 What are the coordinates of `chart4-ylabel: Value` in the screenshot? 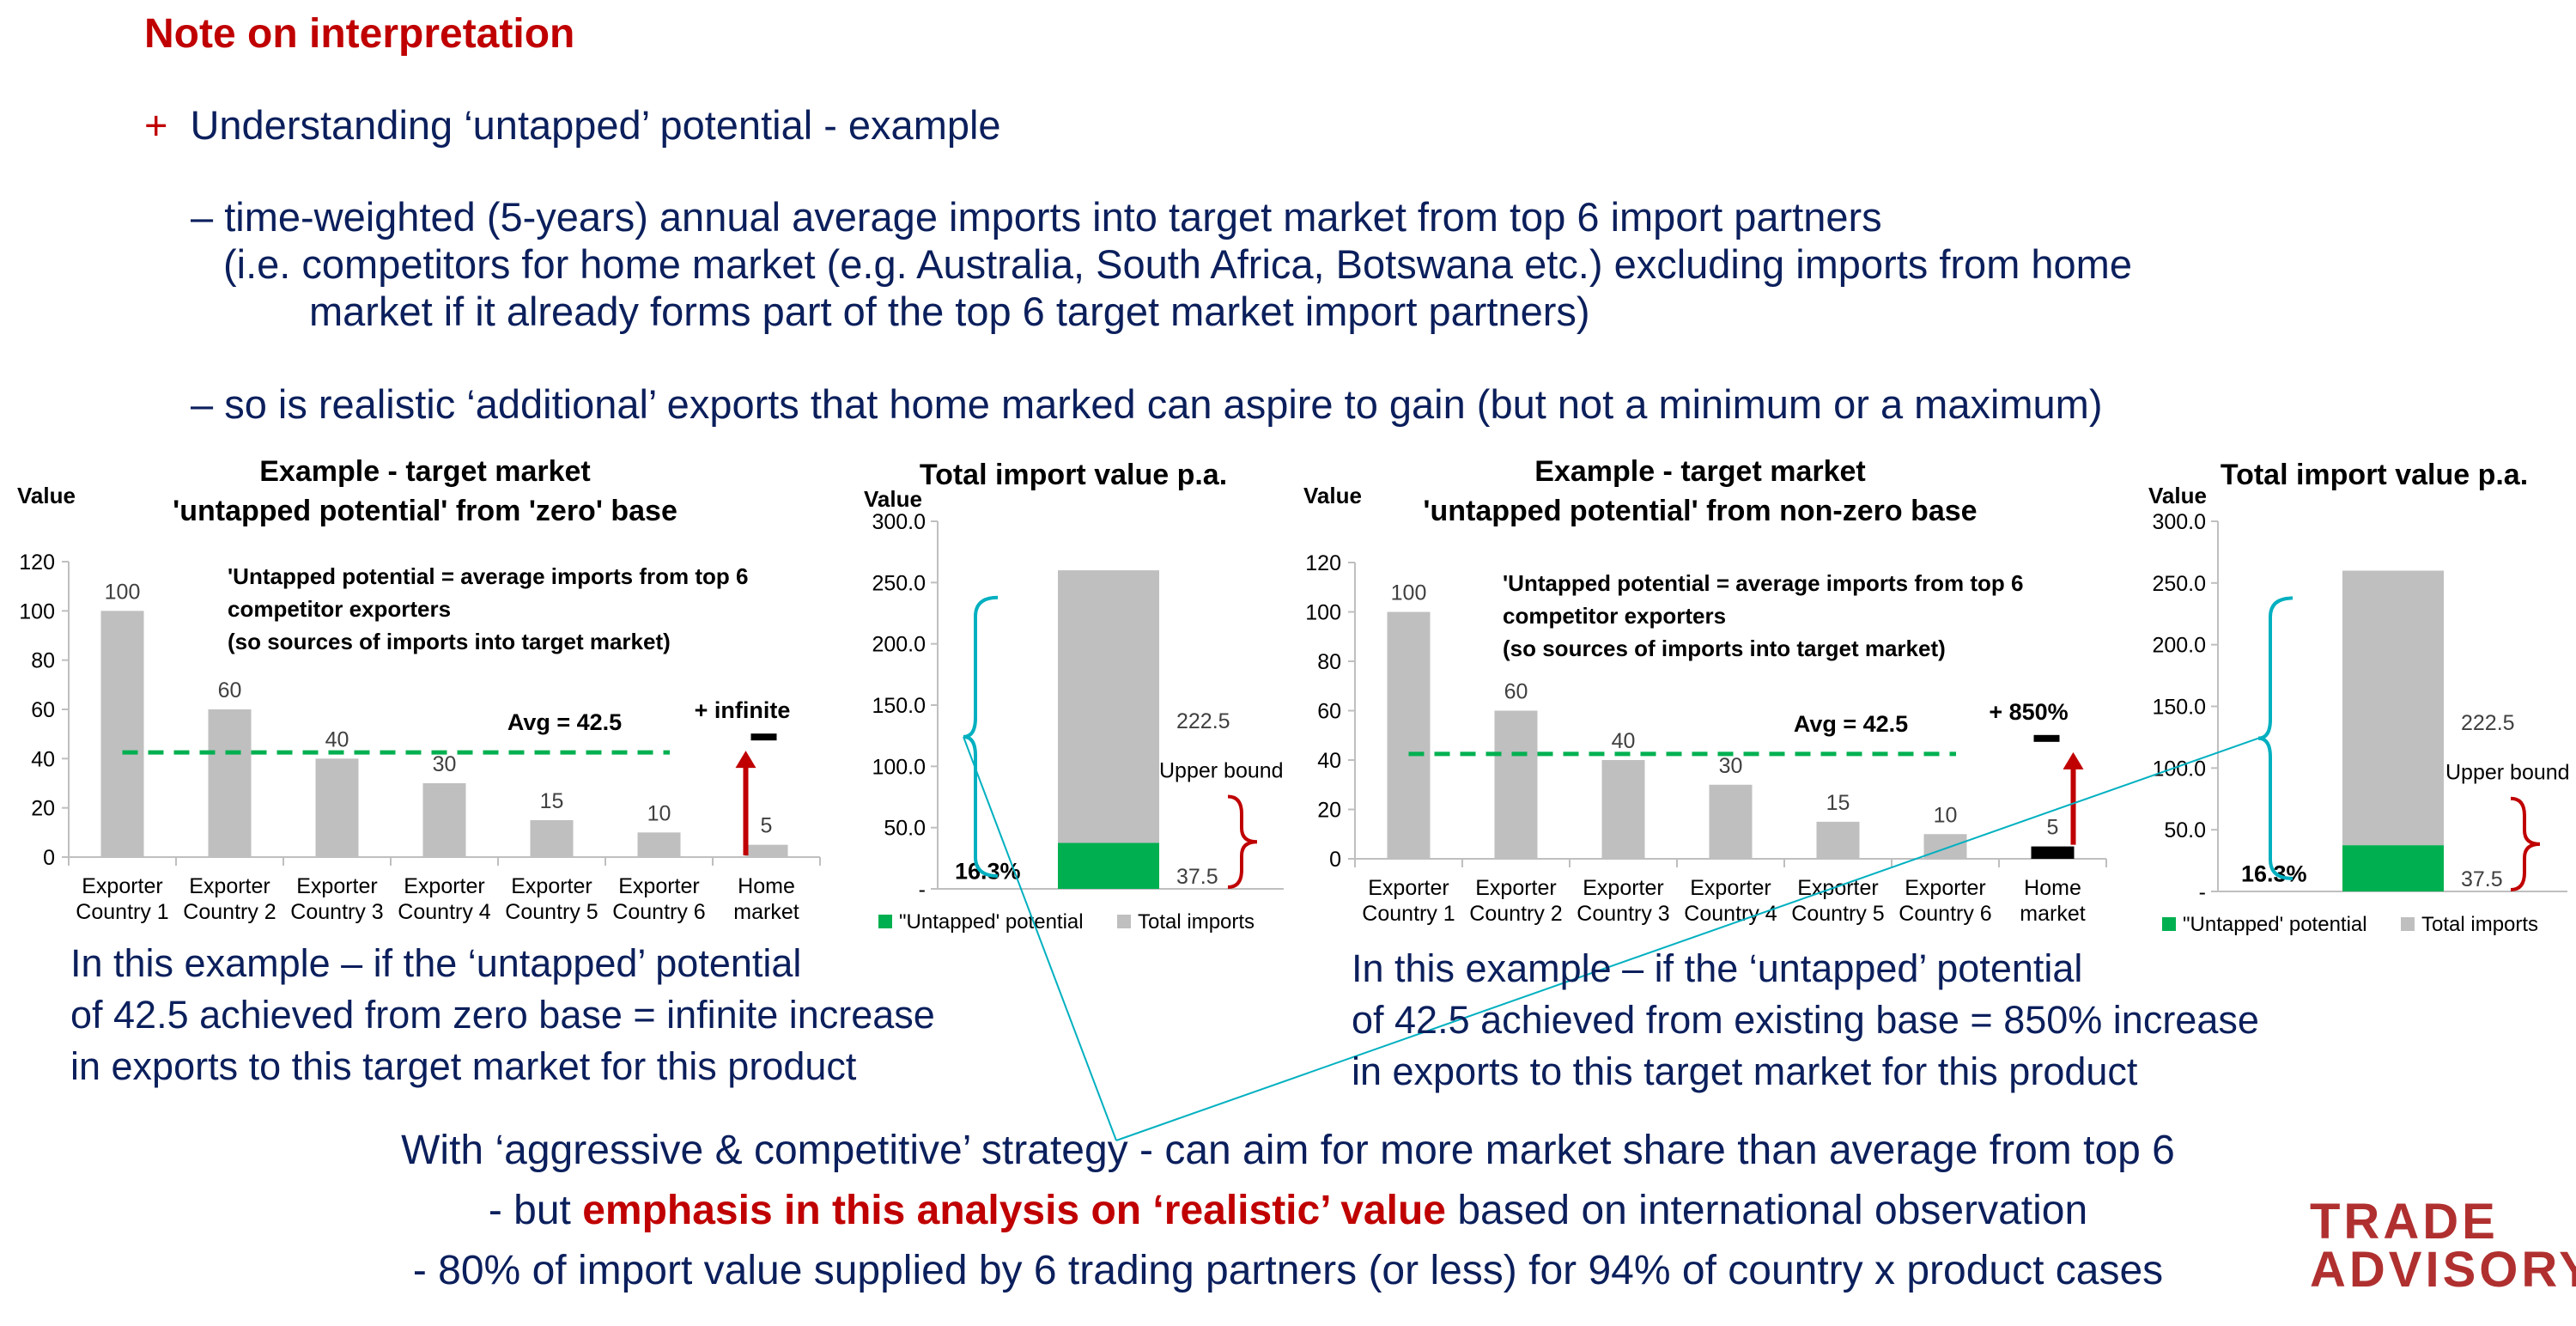 It's located at (2178, 496).